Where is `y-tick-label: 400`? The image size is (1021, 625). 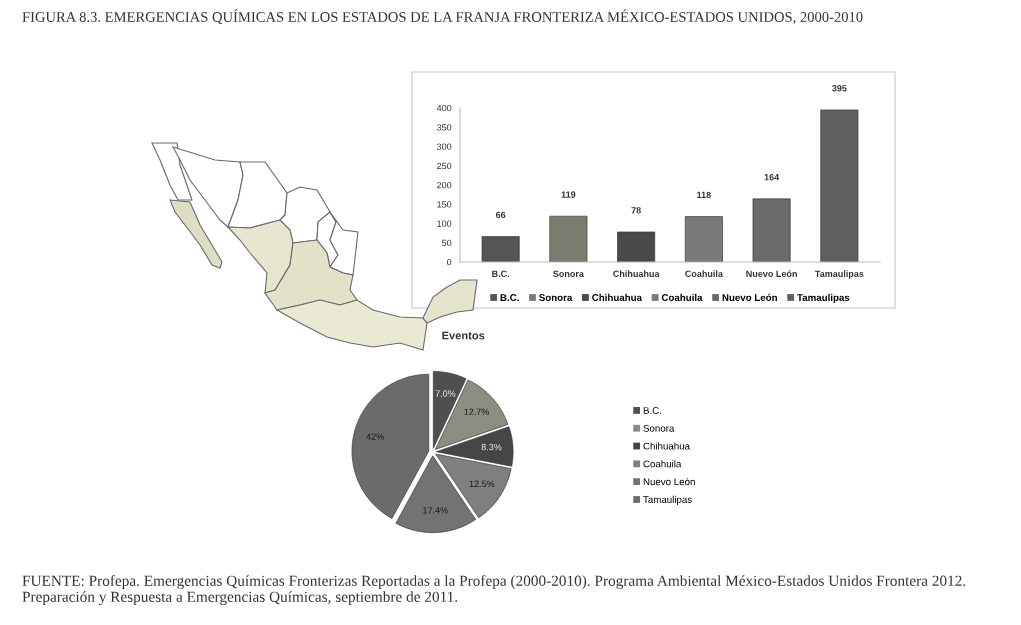
y-tick-label: 400 is located at coordinates (444, 108).